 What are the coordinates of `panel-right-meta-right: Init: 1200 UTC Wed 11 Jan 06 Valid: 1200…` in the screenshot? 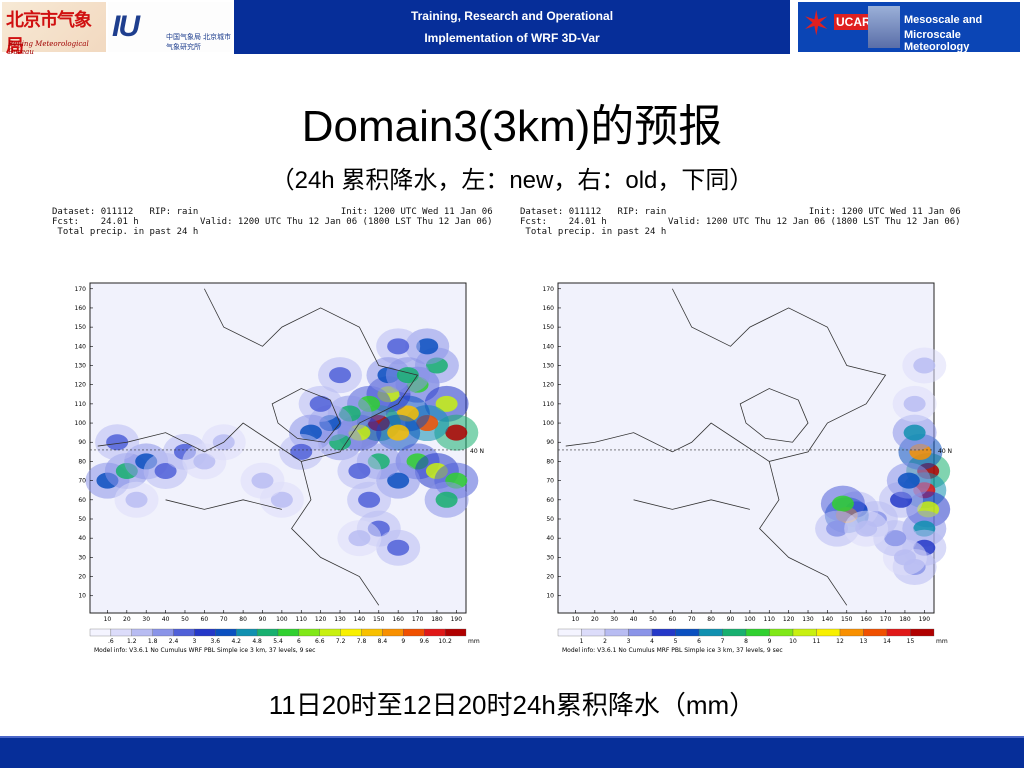 It's located at (814, 217).